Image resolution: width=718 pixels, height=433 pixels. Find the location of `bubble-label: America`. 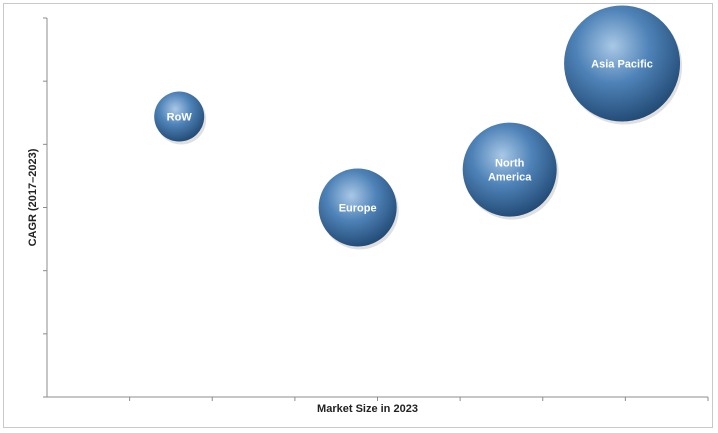

bubble-label: America is located at coordinates (510, 178).